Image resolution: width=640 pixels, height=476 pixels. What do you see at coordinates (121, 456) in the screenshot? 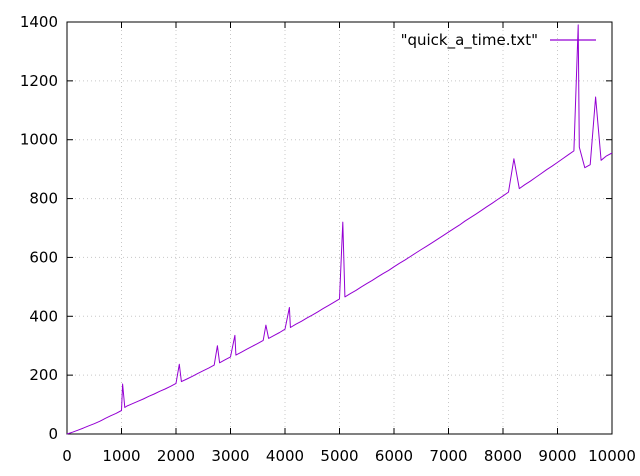
I see `x-tick-label: 1000` at bounding box center [121, 456].